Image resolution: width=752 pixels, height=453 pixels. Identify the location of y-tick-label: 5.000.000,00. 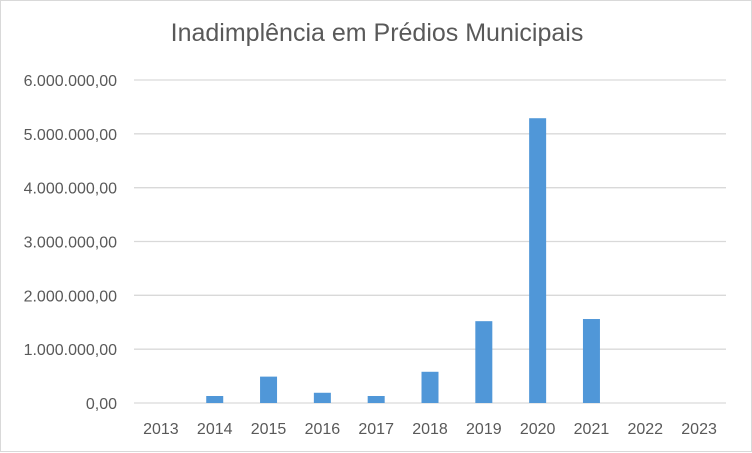
(71, 135).